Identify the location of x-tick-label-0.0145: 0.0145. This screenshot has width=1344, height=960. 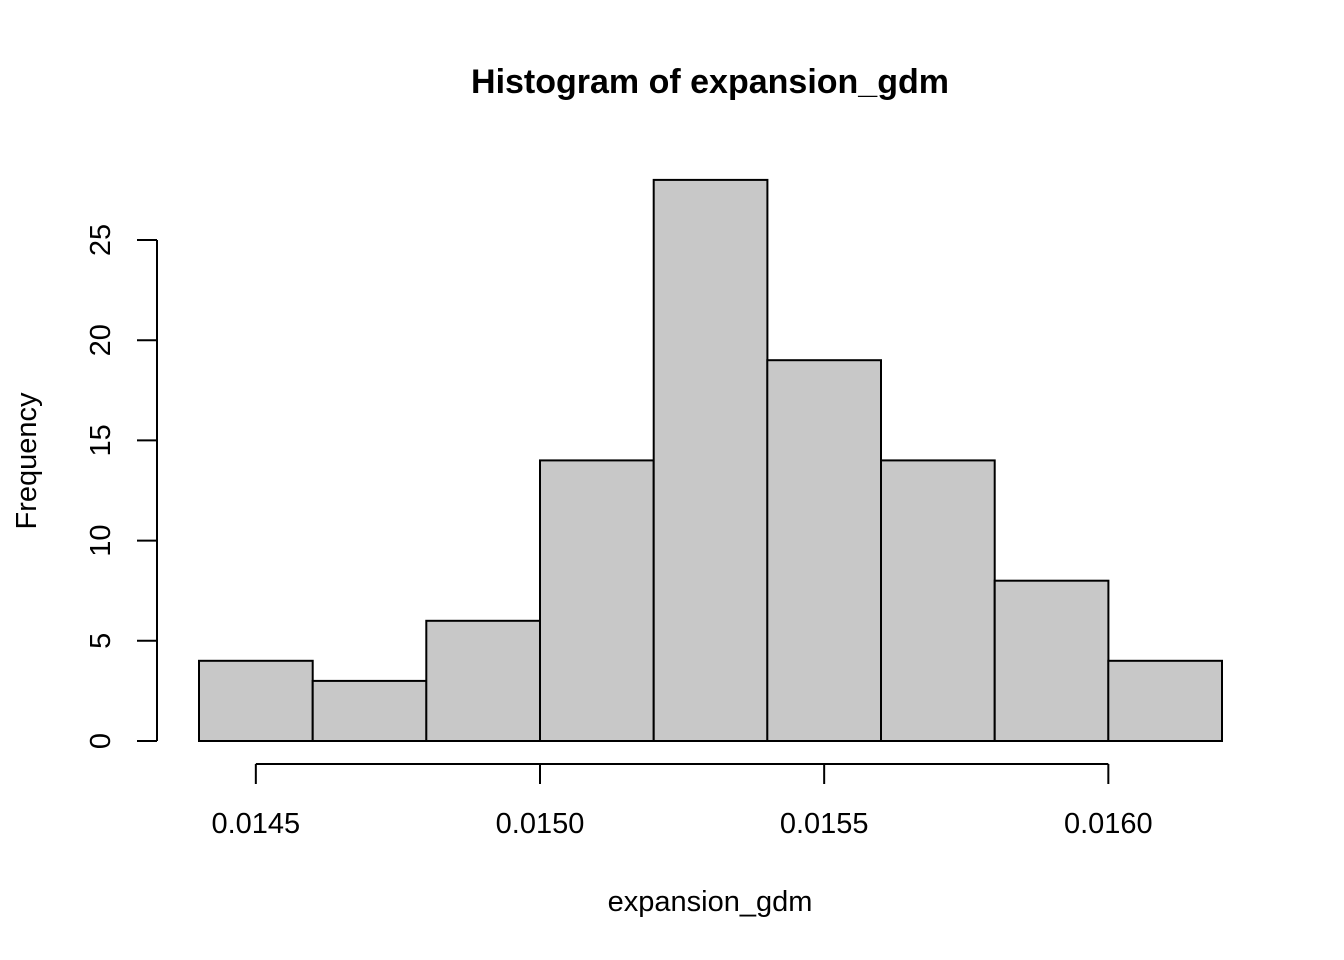
(255, 824).